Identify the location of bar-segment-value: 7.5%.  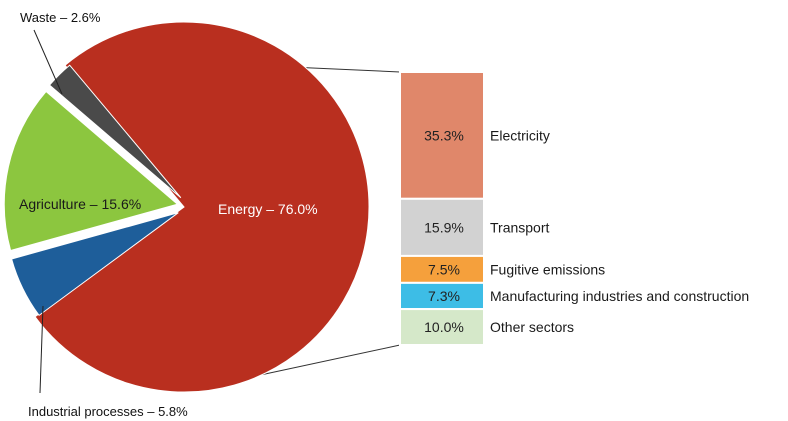
(444, 269).